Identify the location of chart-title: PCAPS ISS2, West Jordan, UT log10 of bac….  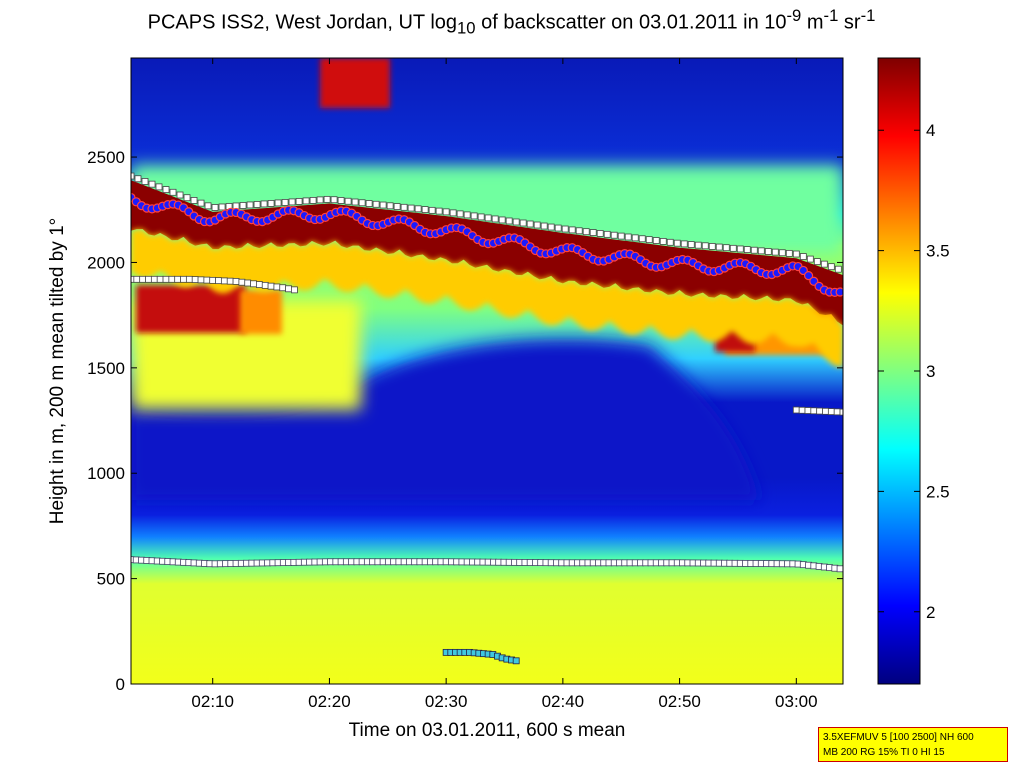
(511, 22).